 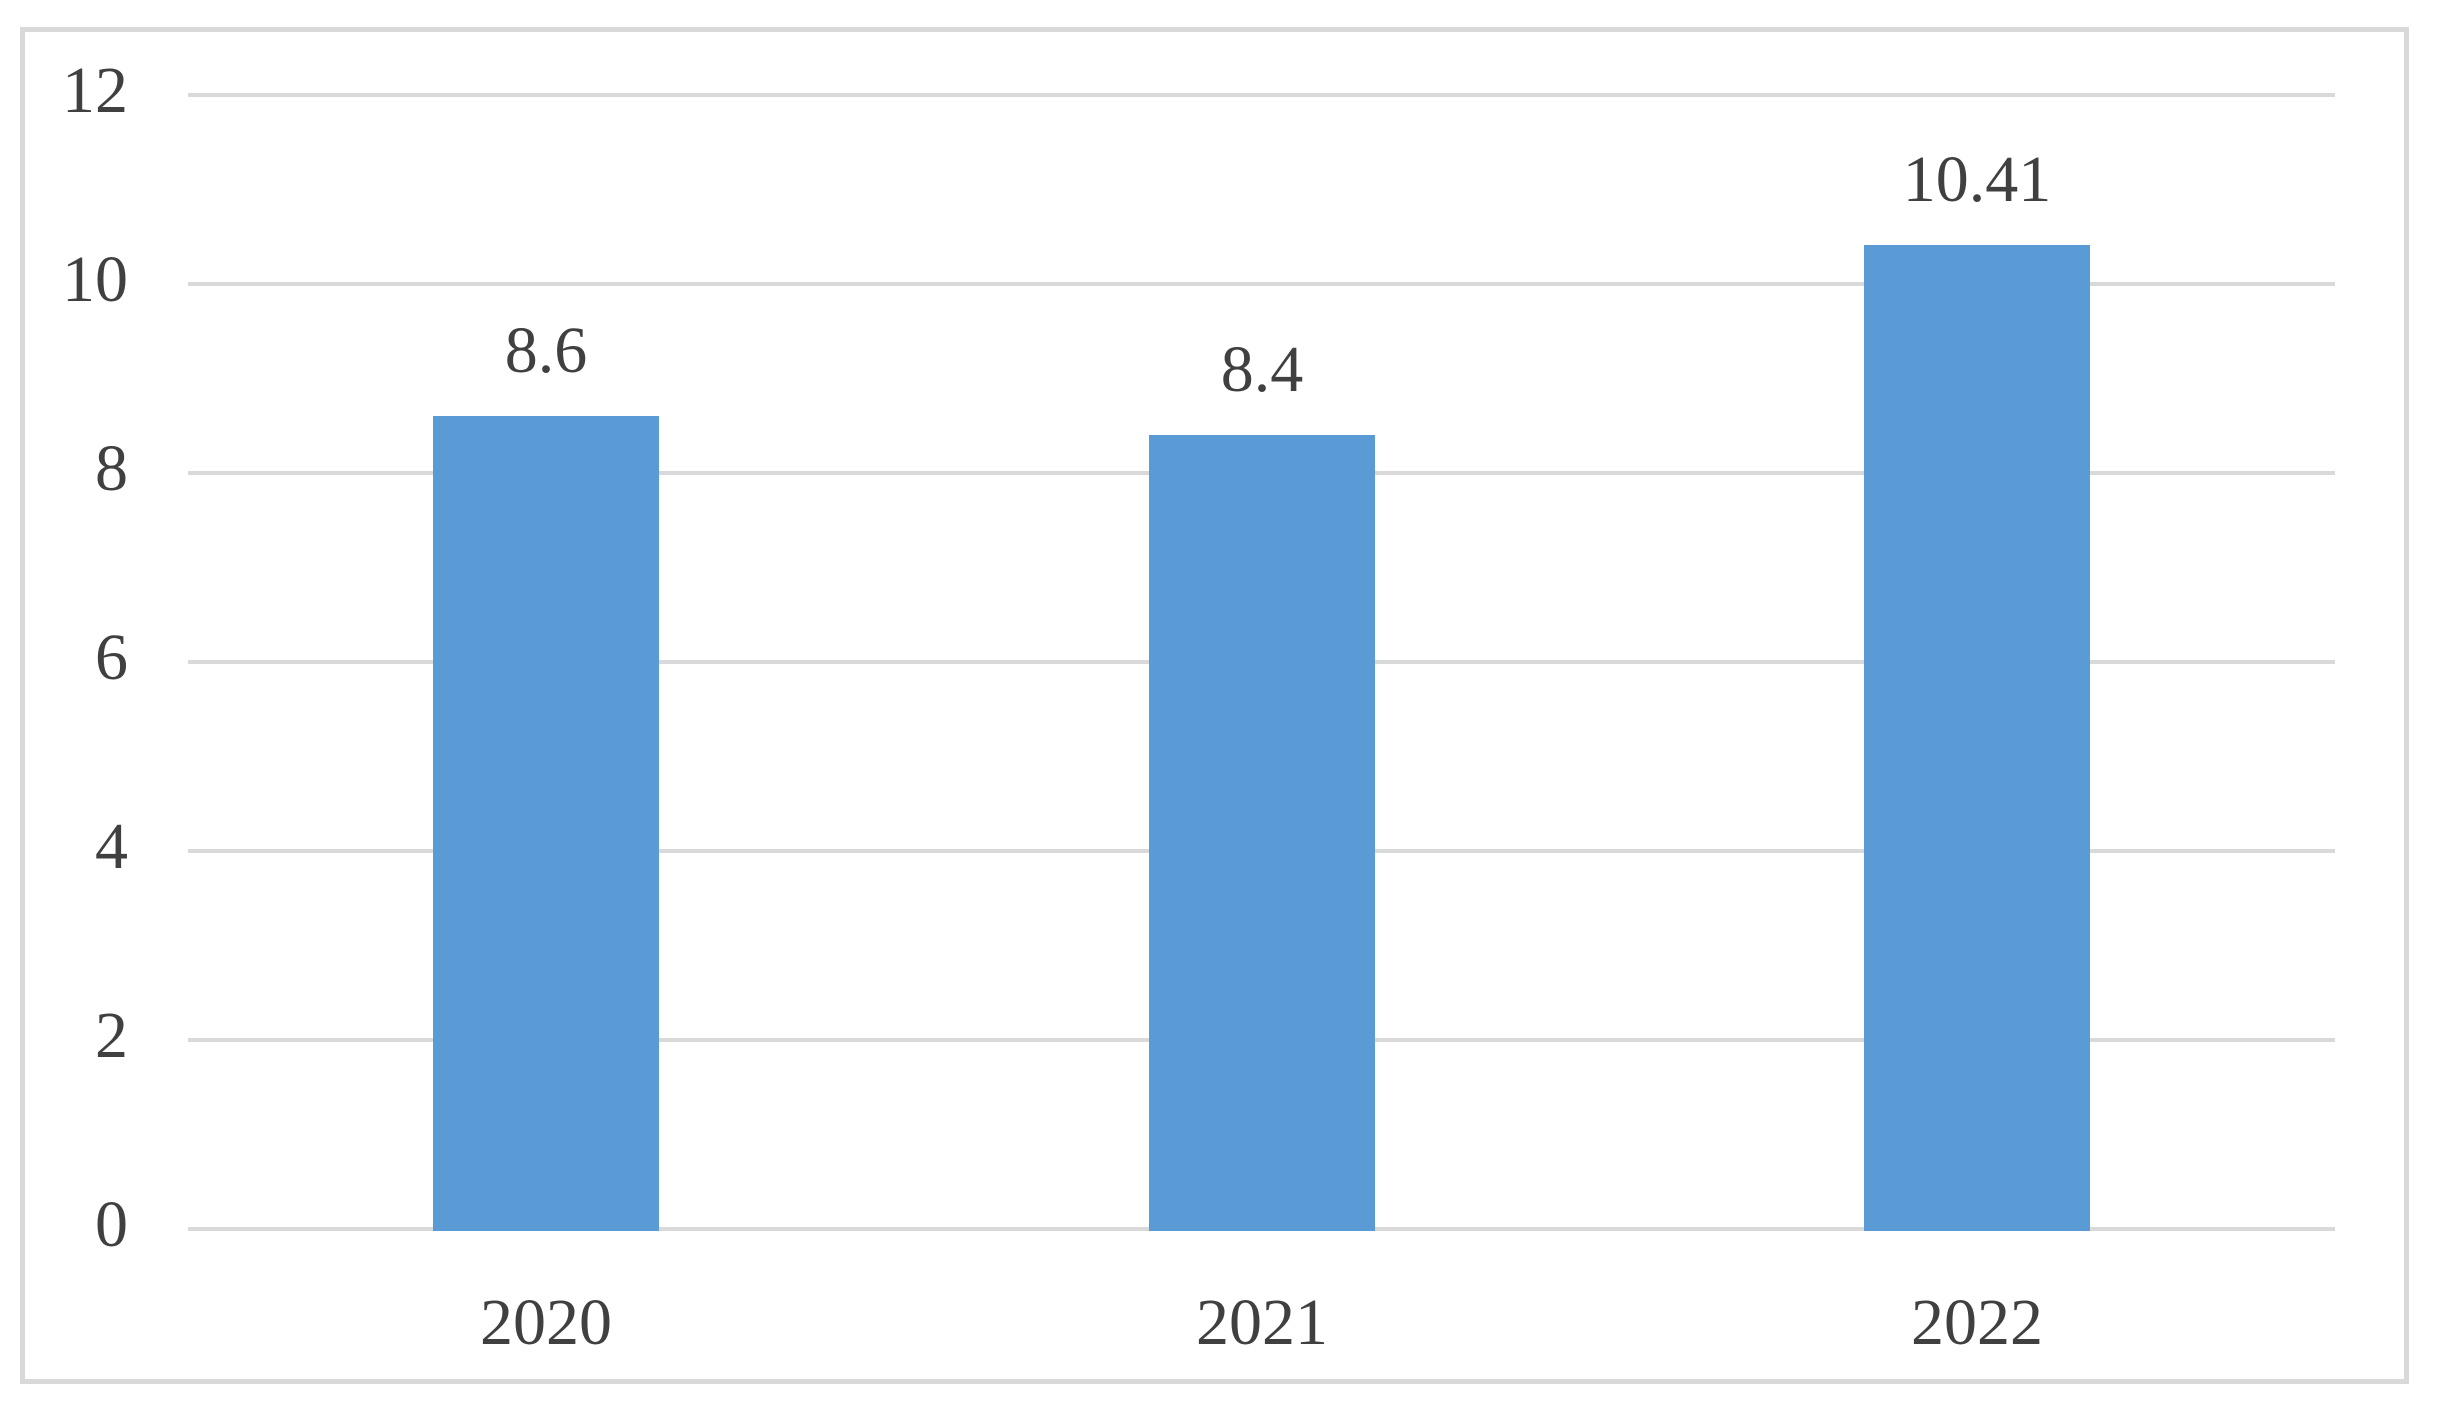 What do you see at coordinates (546, 350) in the screenshot?
I see `value-label-2020: 8.6` at bounding box center [546, 350].